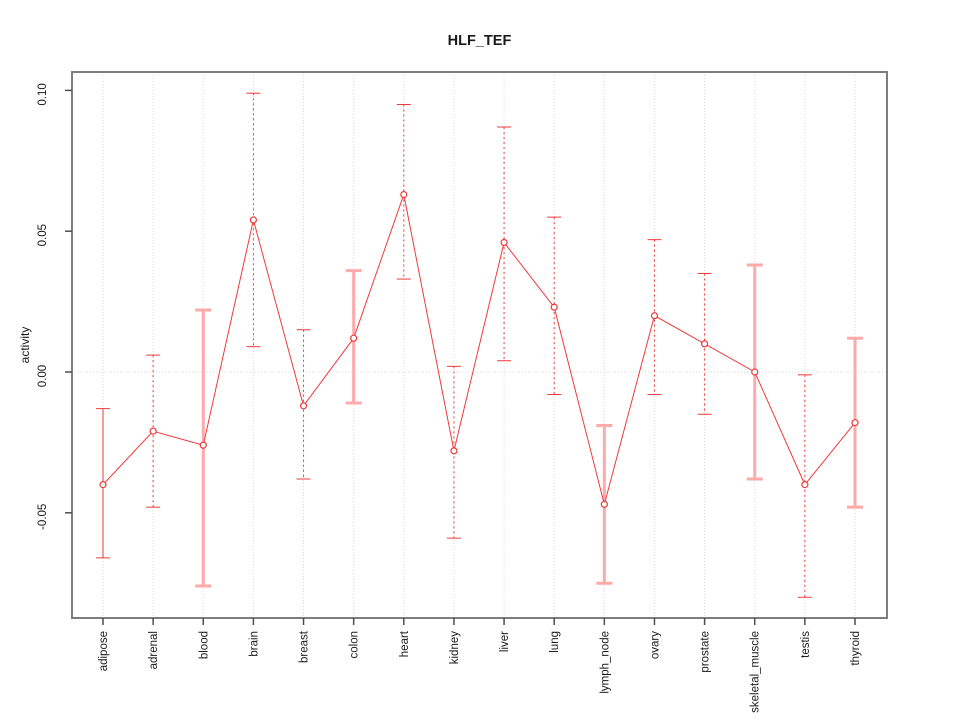 This screenshot has height=720, width=960. Describe the element at coordinates (253, 220) in the screenshot. I see `data-point-brain` at that location.